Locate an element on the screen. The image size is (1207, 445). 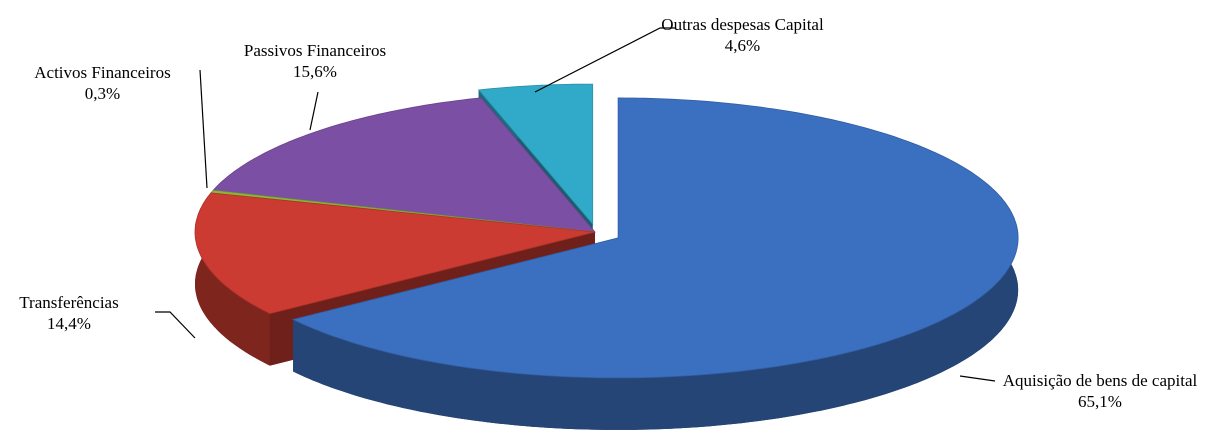
data-label: Transferências 14,4% is located at coordinates (69, 313).